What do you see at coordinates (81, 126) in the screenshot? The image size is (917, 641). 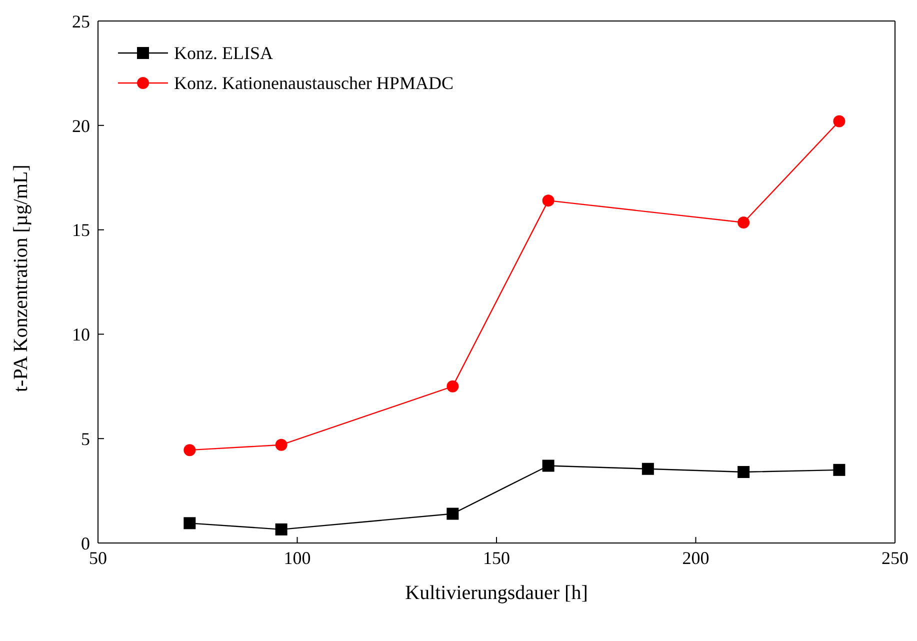 I see `y-tick-label: 20` at bounding box center [81, 126].